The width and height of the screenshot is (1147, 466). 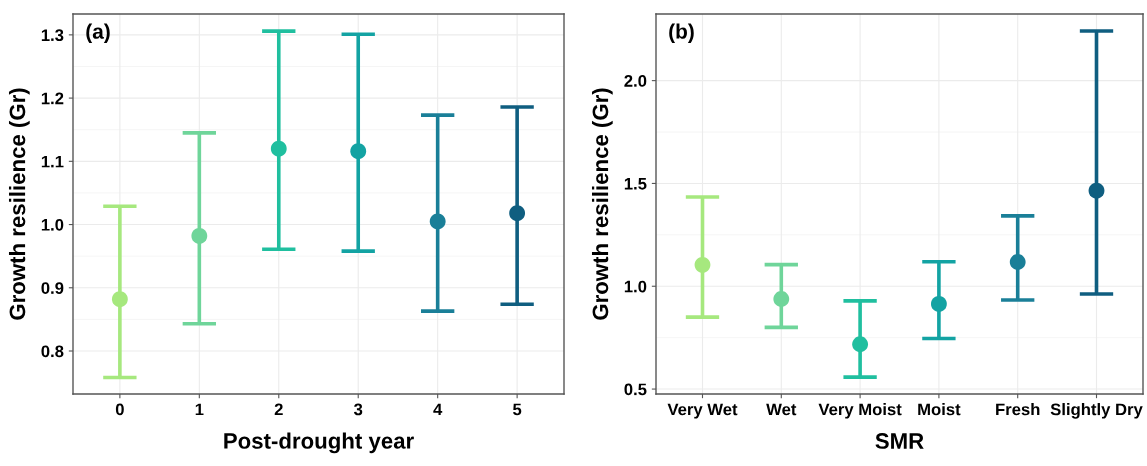 What do you see at coordinates (52, 98) in the screenshot?
I see `y-tick-label: 1.2` at bounding box center [52, 98].